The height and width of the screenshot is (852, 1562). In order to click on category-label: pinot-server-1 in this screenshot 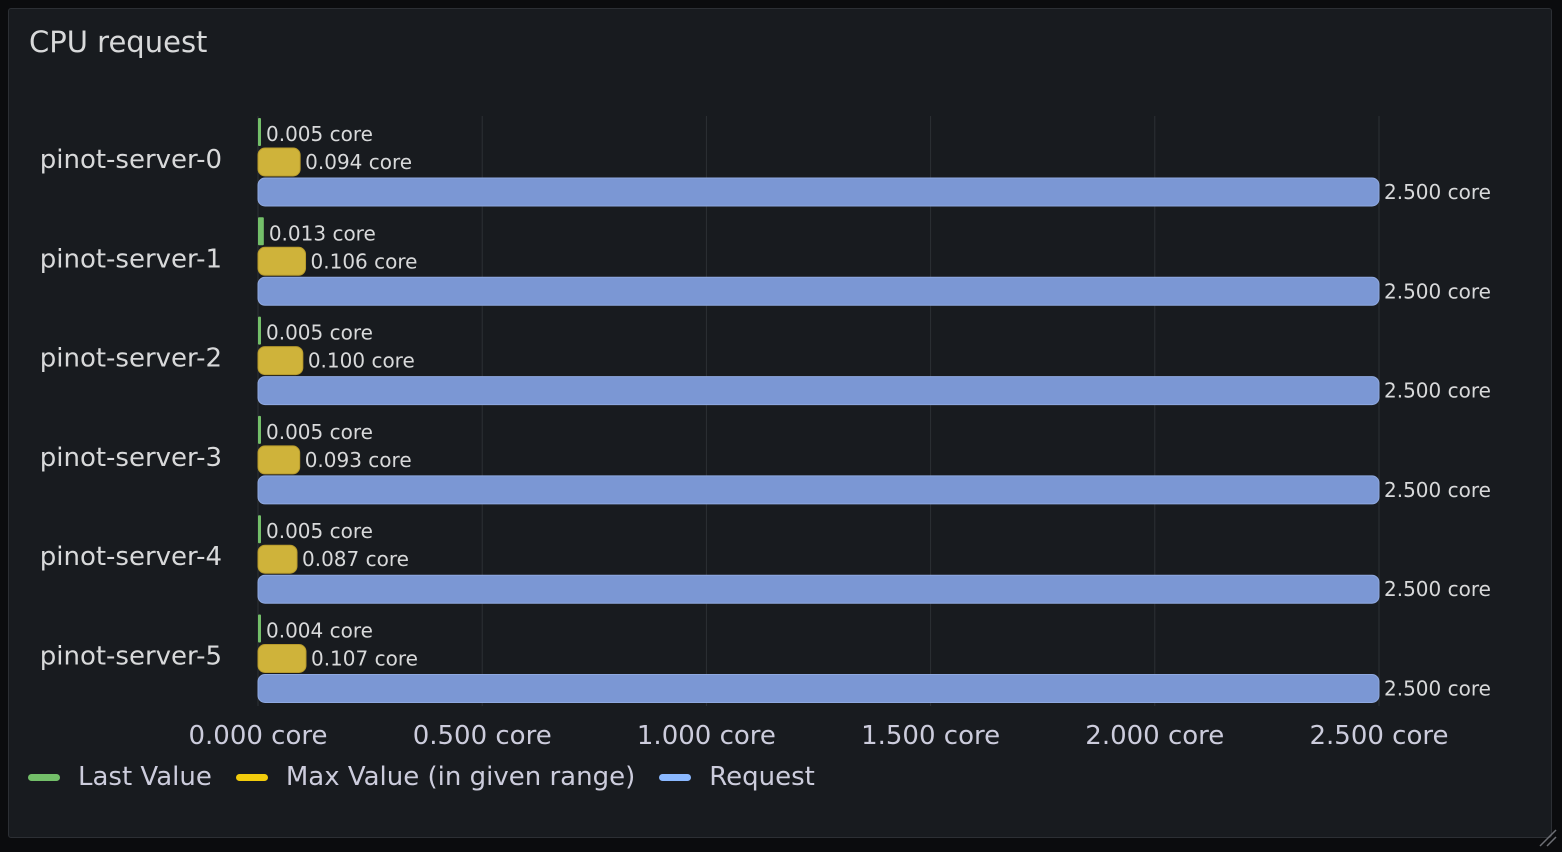, I will do `click(131, 259)`.